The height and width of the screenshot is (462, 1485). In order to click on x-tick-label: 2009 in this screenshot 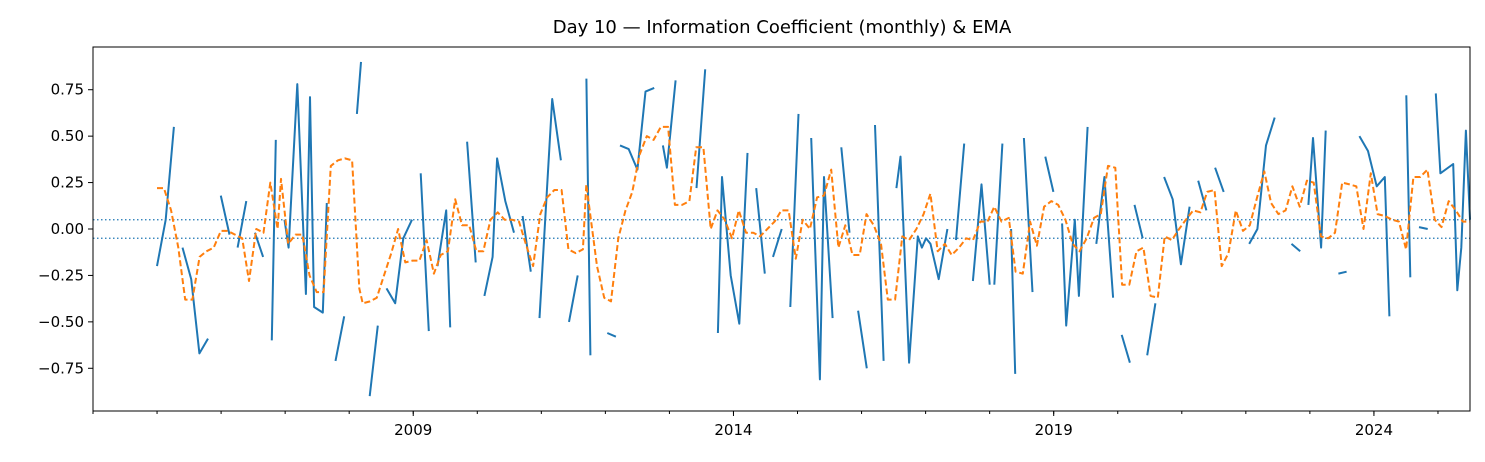, I will do `click(413, 430)`.